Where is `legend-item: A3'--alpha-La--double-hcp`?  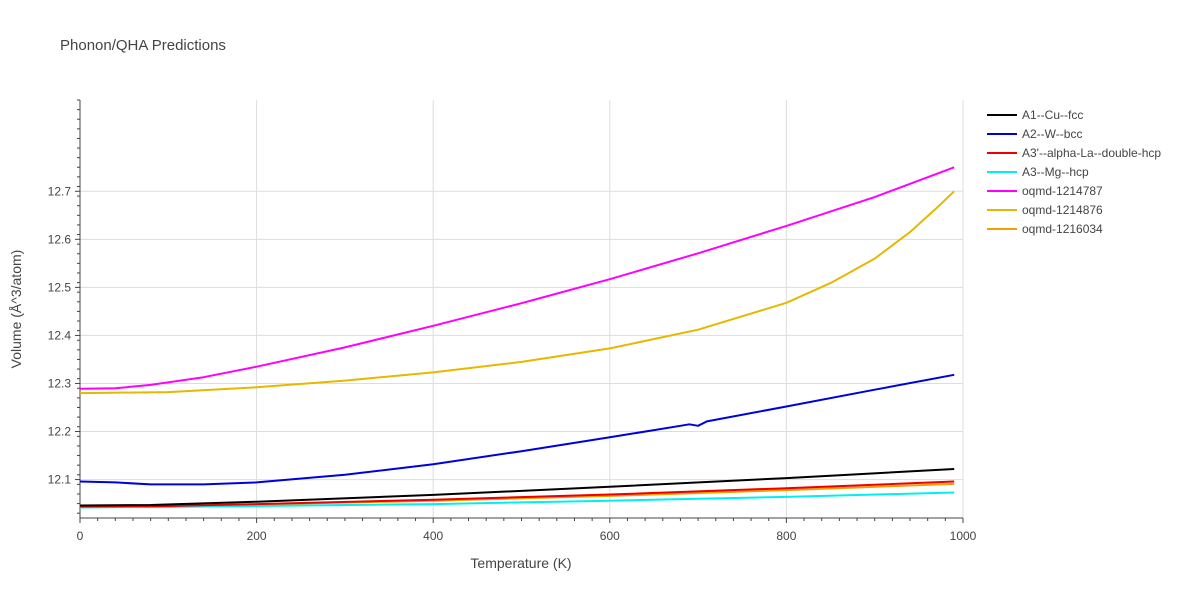 legend-item: A3'--alpha-La--double-hcp is located at coordinates (1074, 153).